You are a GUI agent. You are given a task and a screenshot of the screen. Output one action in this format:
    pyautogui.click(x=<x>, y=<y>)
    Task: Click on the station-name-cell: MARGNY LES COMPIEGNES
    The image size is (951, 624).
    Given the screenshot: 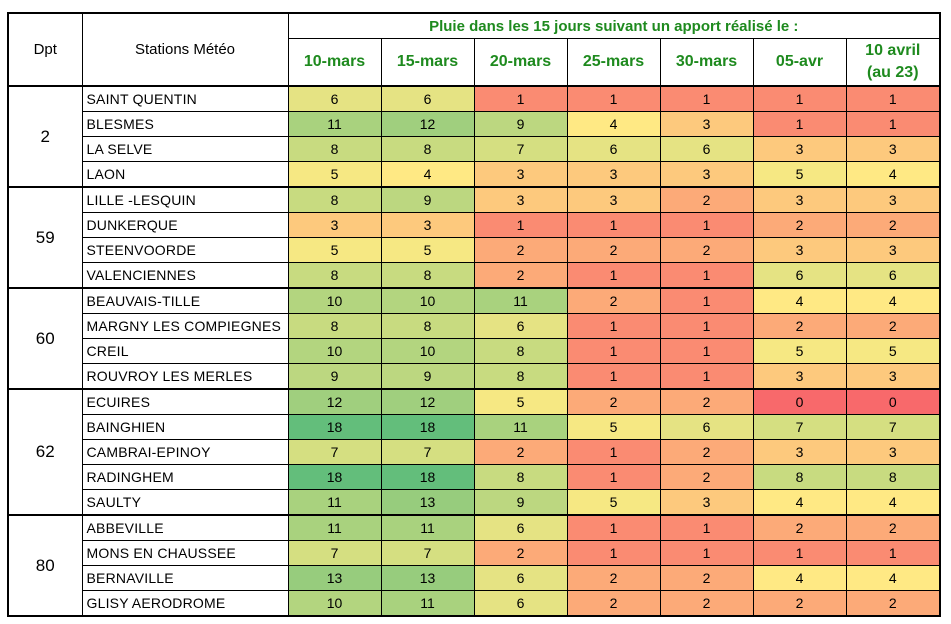 What is the action you would take?
    pyautogui.click(x=185, y=326)
    